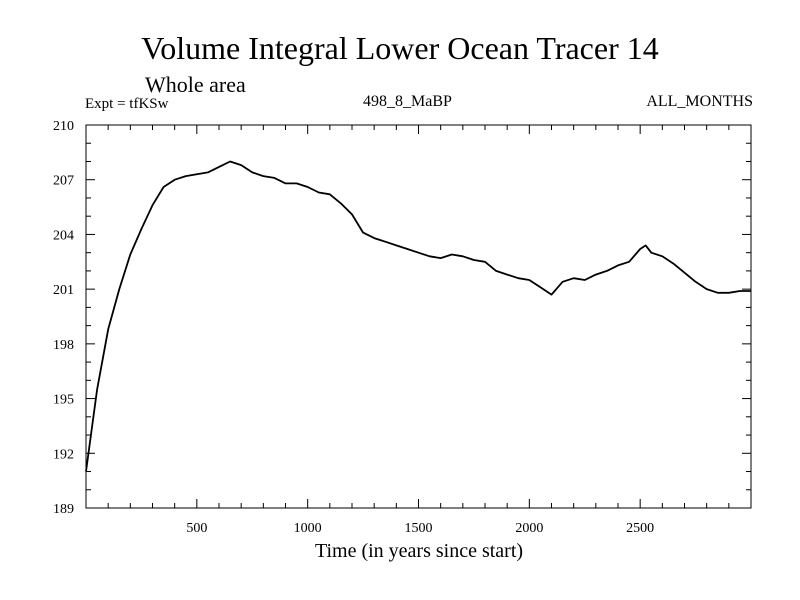 The width and height of the screenshot is (800, 600). I want to click on experiment-label: Expt = tfKSw, so click(127, 104).